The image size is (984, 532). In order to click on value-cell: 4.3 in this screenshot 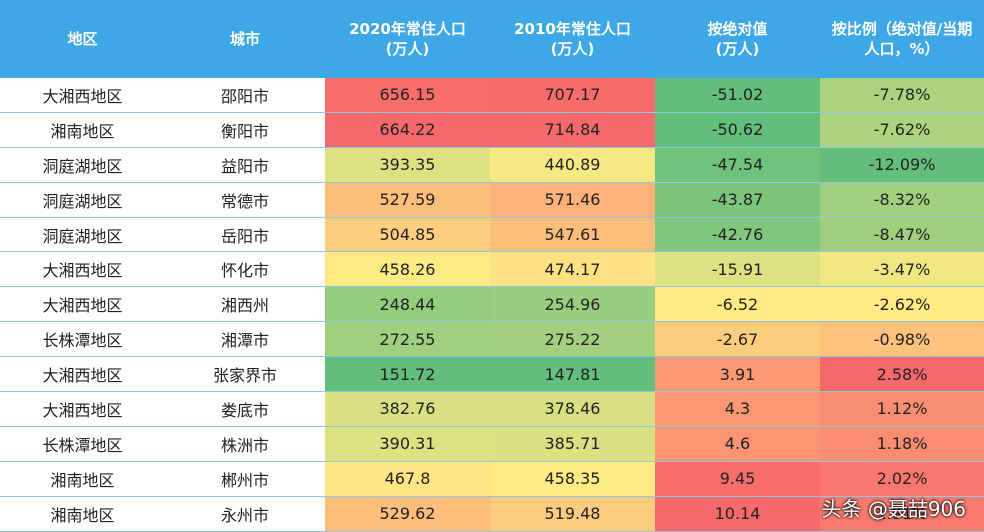, I will do `click(737, 409)`.